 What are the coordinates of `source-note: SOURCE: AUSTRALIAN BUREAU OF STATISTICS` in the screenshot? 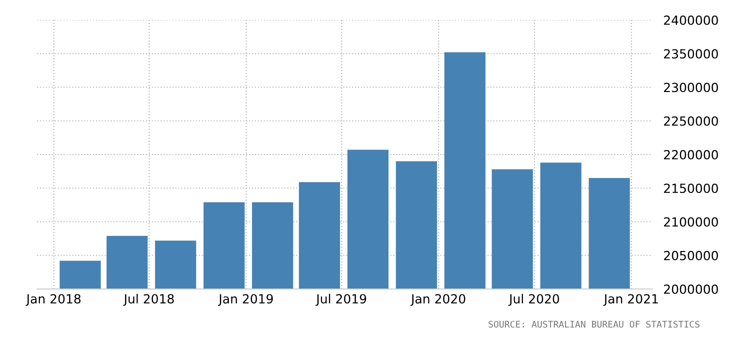 It's located at (594, 324).